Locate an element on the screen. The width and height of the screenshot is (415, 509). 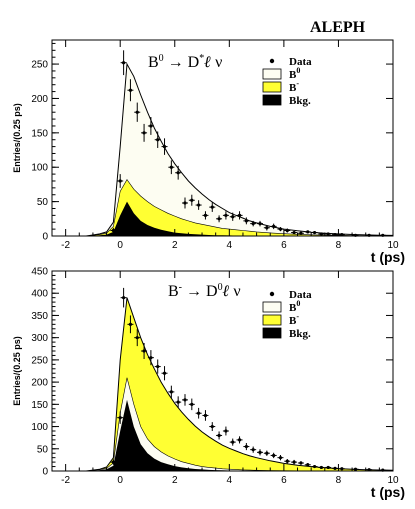
x-tick-label-top-1: 0 is located at coordinates (120, 245).